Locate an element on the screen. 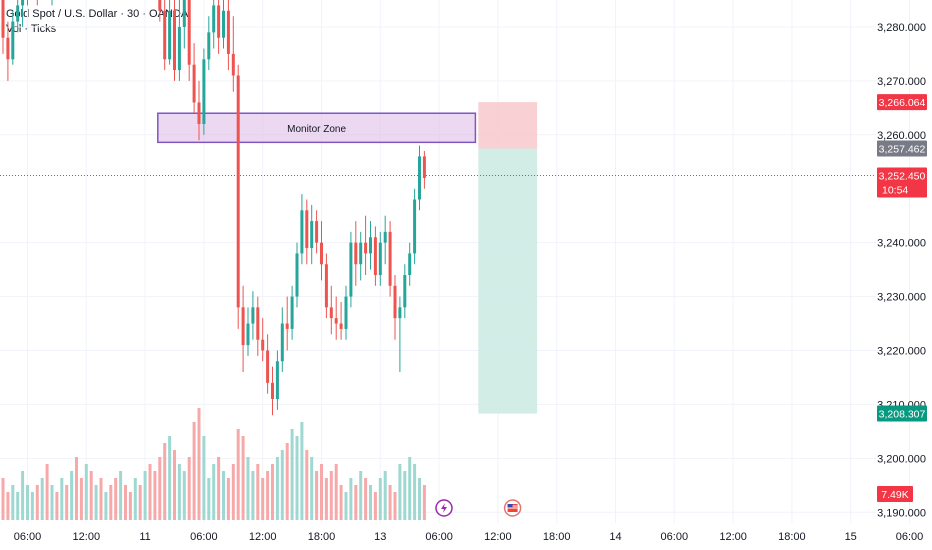  lightning-icon-glyph is located at coordinates (444, 508).